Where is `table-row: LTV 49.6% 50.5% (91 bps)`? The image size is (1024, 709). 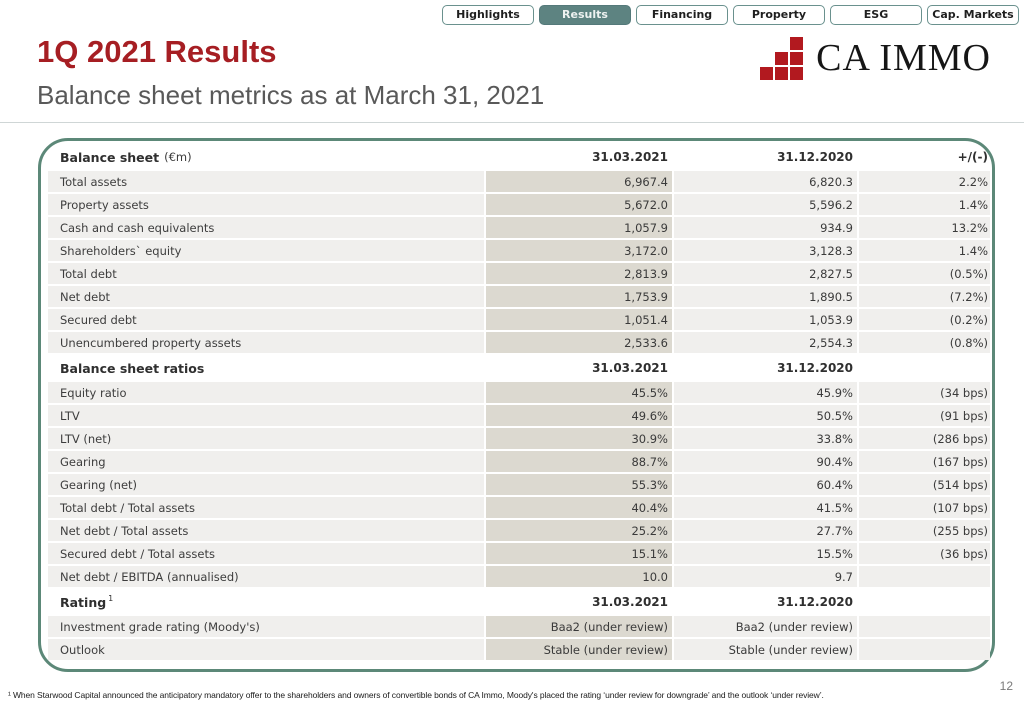
table-row: LTV 49.6% 50.5% (91 bps) is located at coordinates (519, 415).